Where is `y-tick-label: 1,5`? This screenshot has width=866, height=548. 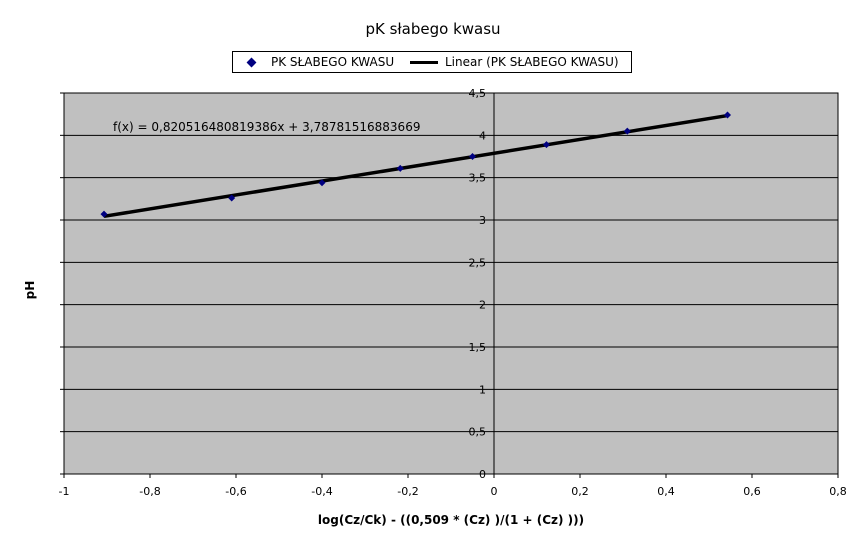
y-tick-label: 1,5 is located at coordinates (478, 347).